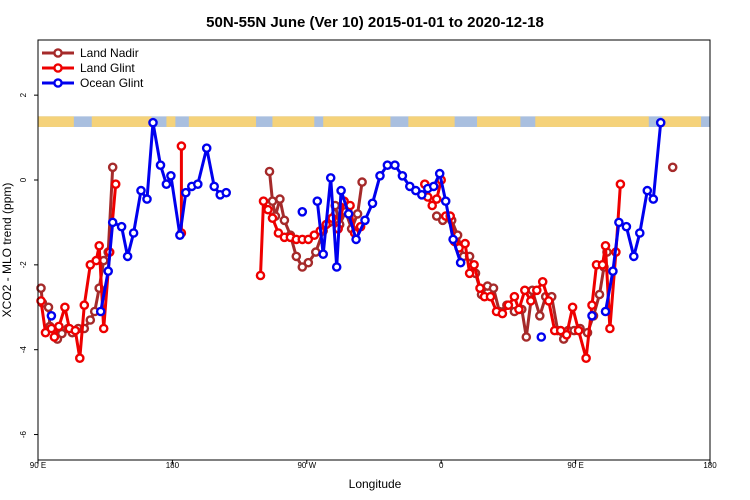  Describe the element at coordinates (375, 484) in the screenshot. I see `x-axis-label: Longitude` at that location.